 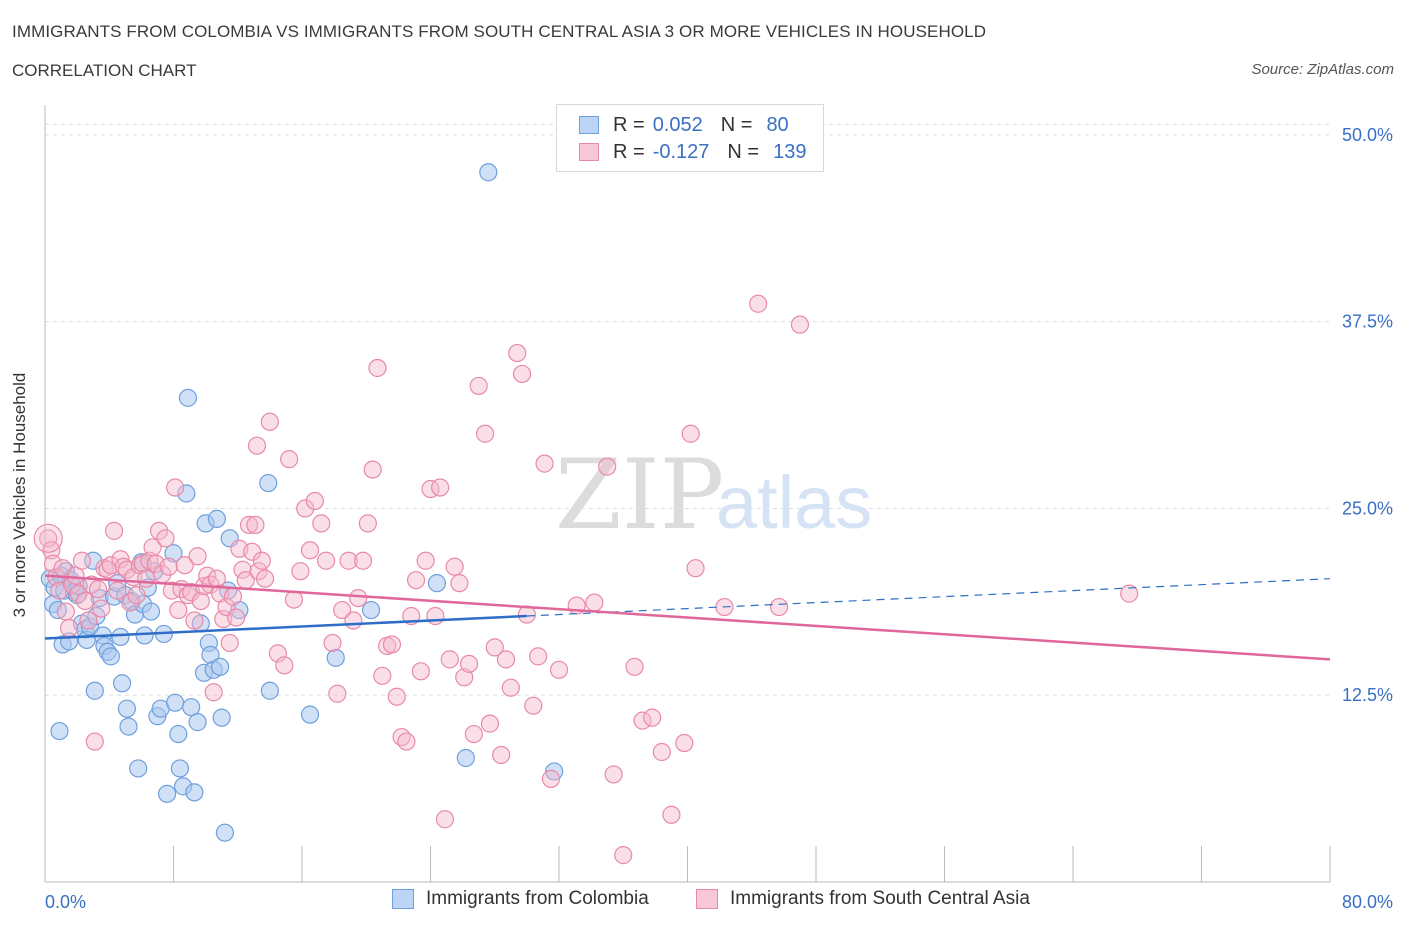 What do you see at coordinates (1367, 902) in the screenshot?
I see `x-tick-label-max: 80.0%` at bounding box center [1367, 902].